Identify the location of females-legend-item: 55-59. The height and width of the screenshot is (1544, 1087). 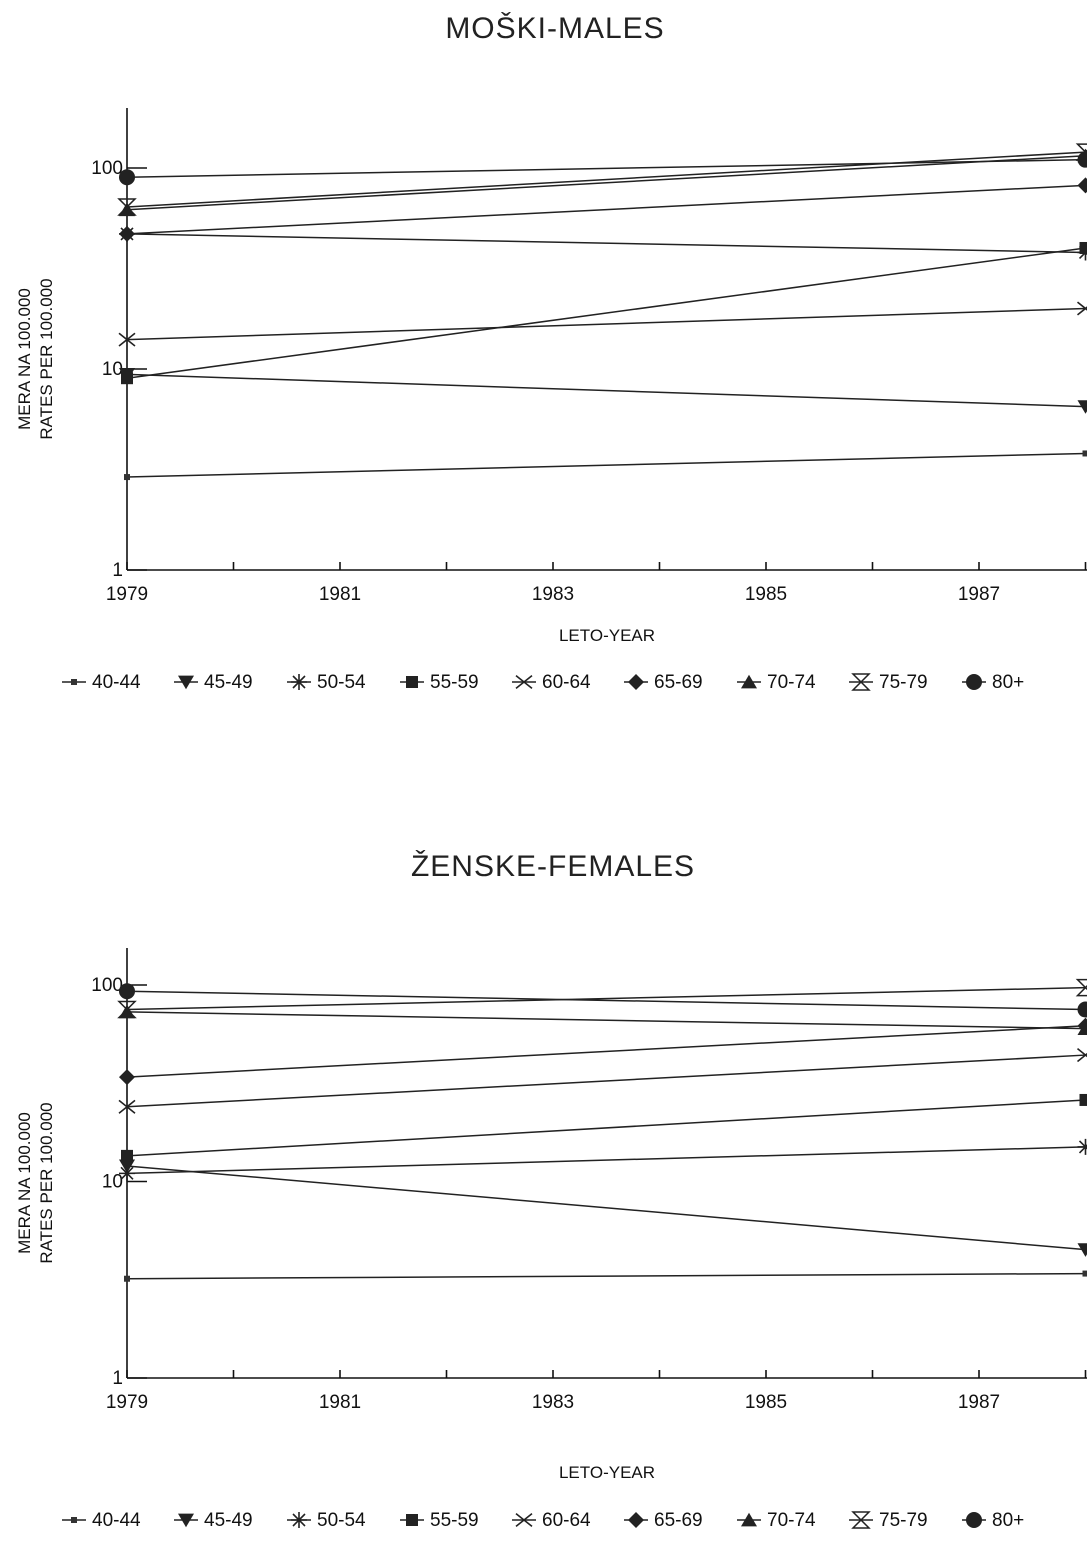
(439, 1520).